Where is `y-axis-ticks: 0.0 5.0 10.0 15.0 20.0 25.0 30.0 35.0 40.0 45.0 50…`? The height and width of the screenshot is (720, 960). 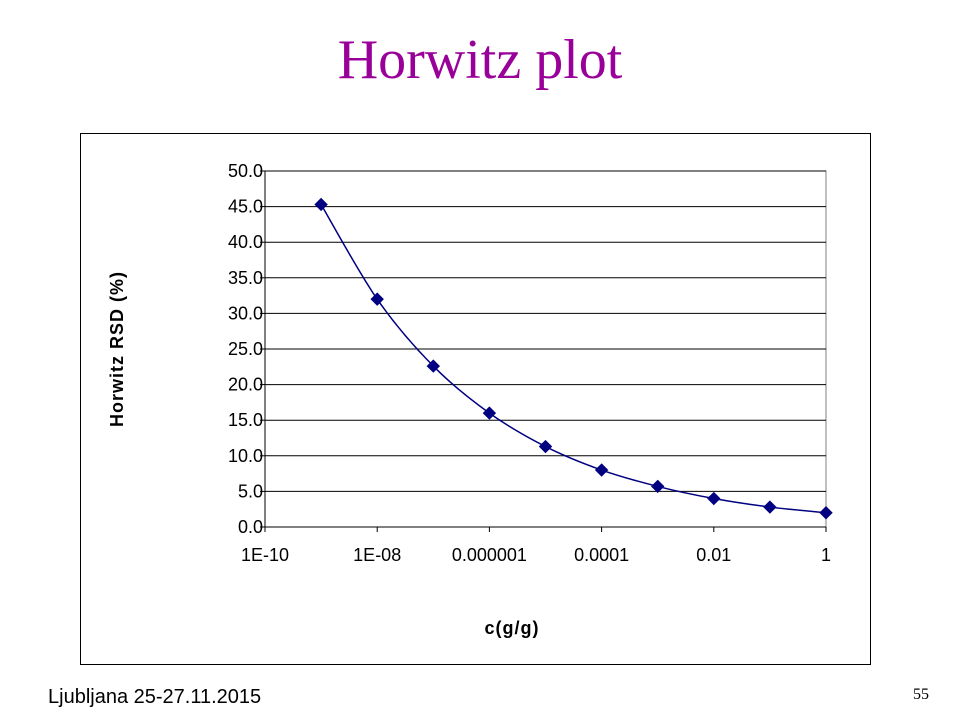
y-axis-ticks: 0.0 5.0 10.0 15.0 20.0 25.0 30.0 35.0 40.0 45.0 50… is located at coordinates (246, 349).